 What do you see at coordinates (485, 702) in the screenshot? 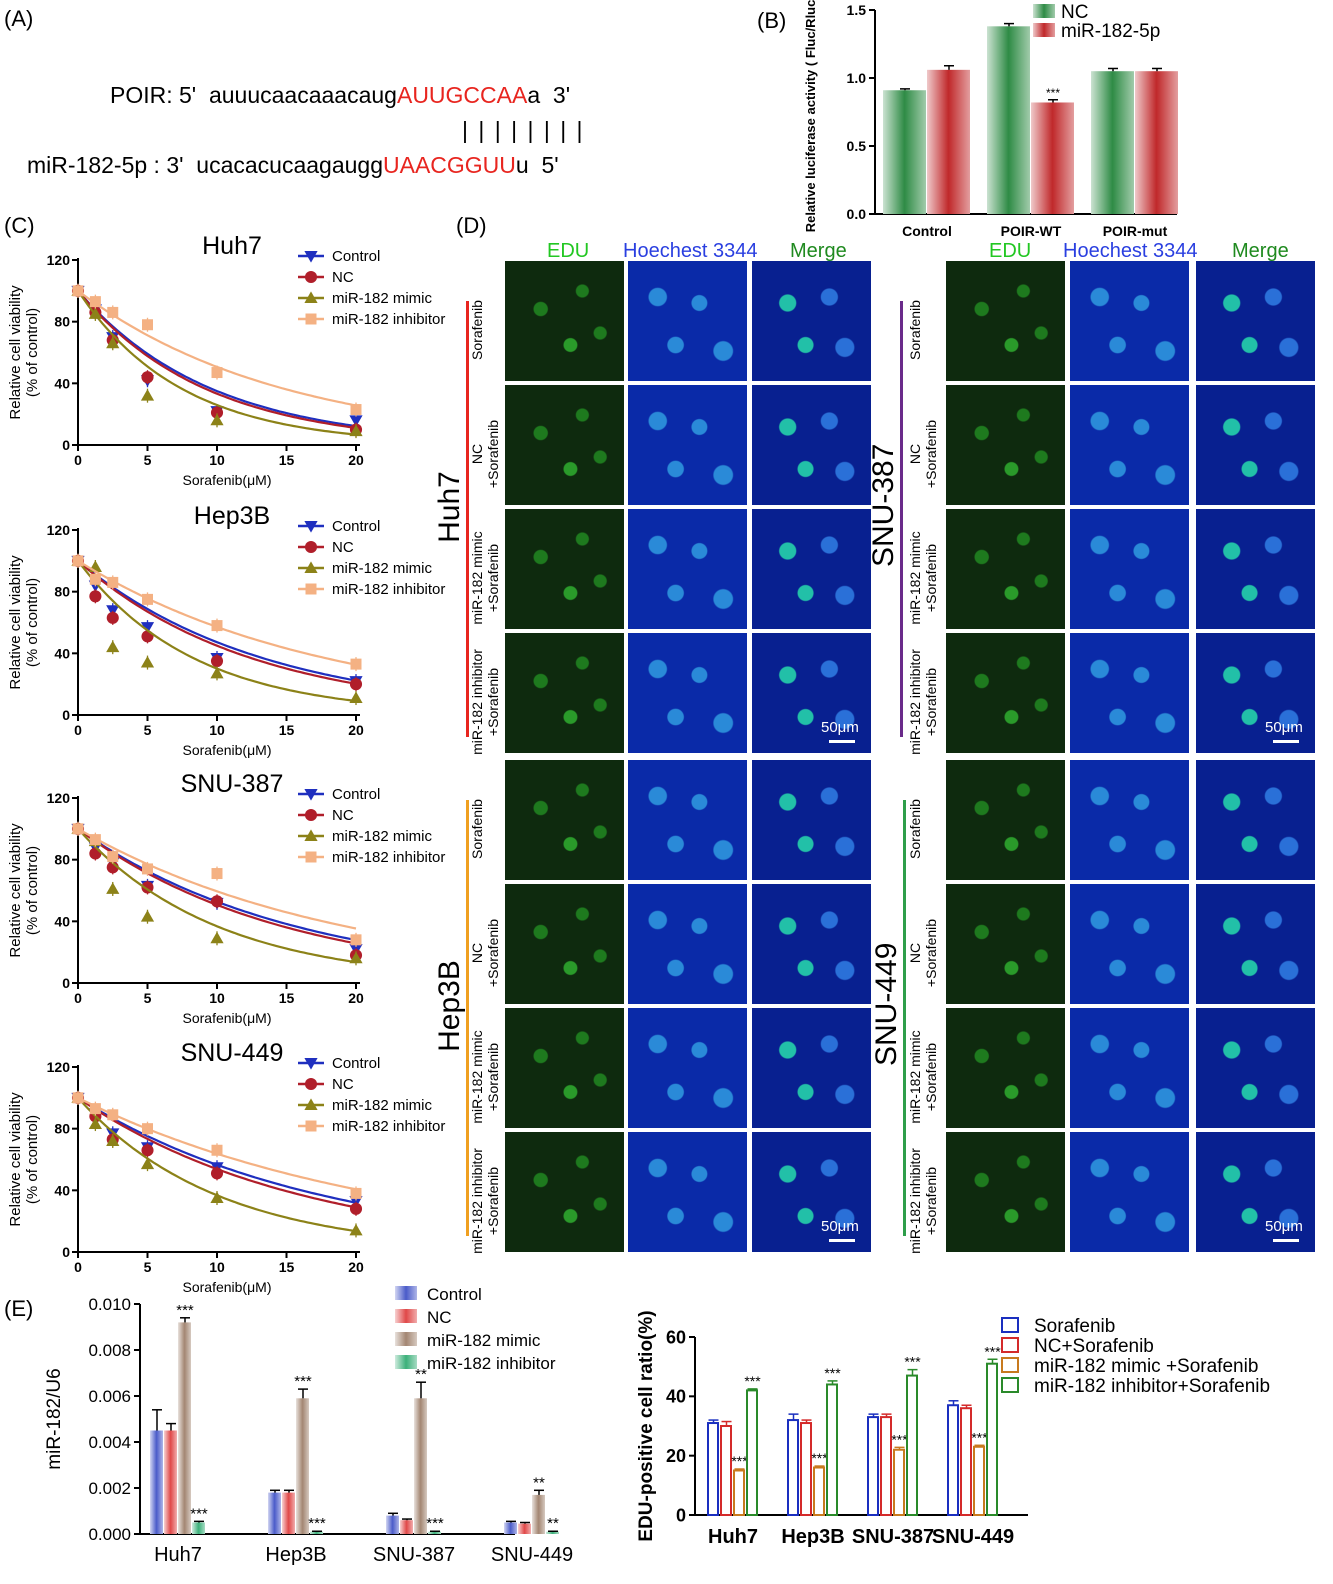
I see `row-label: miR-182 inhibitor +Sorafenib` at bounding box center [485, 702].